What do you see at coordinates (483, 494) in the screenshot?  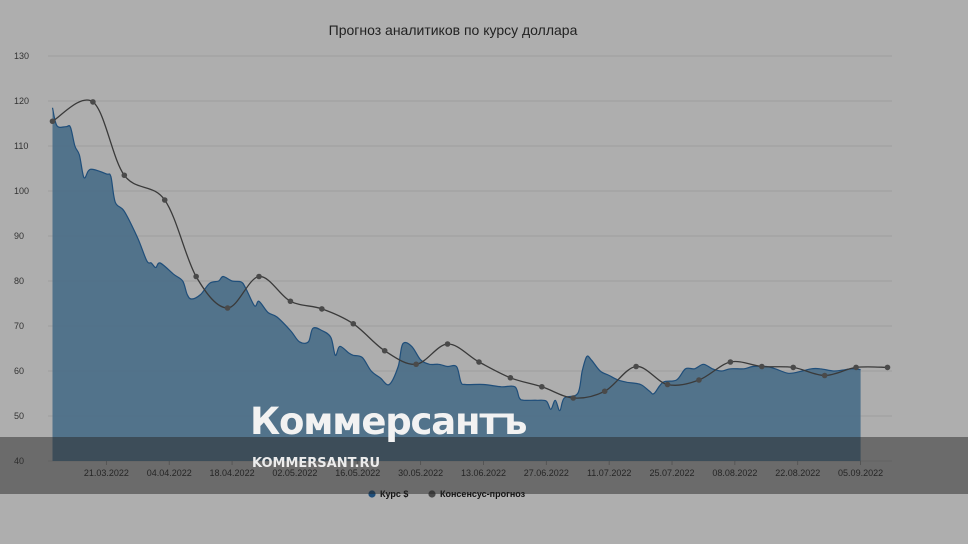 I see `legend-label: Консенсус-прогноз` at bounding box center [483, 494].